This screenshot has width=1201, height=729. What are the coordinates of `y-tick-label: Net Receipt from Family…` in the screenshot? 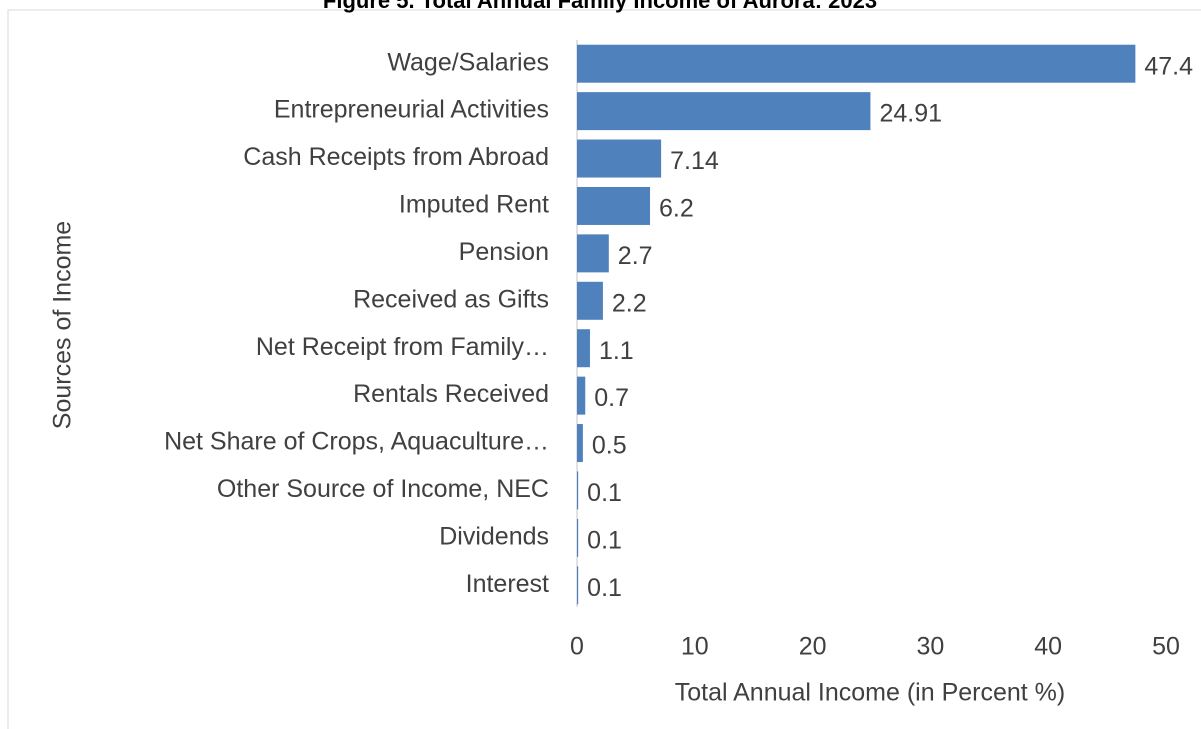 It's located at (402, 347).